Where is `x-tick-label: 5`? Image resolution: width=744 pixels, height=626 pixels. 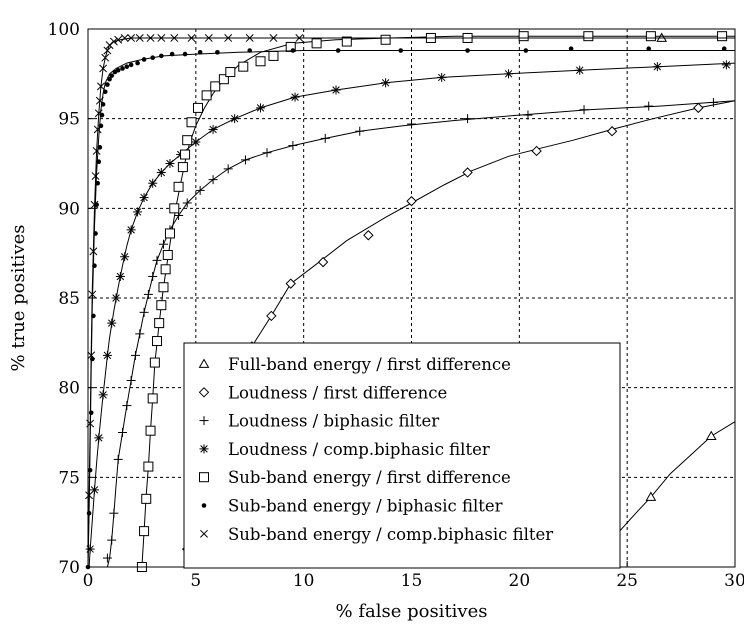 x-tick-label: 5 is located at coordinates (195, 581).